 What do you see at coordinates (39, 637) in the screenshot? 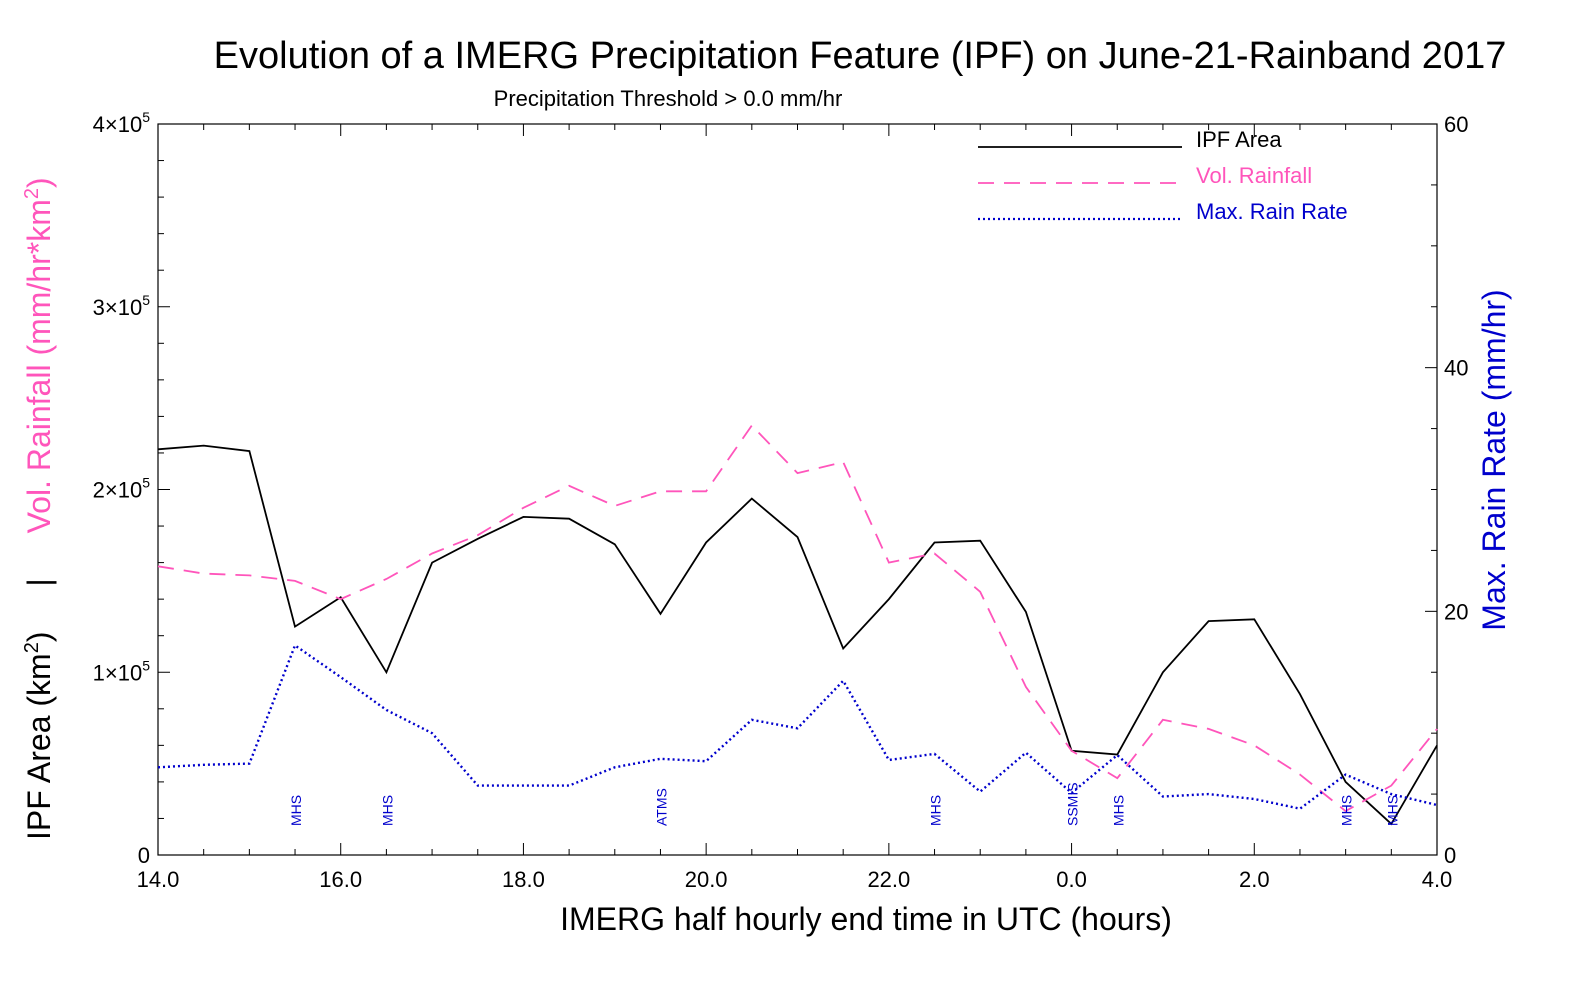
I see `ipf-area-label-end: )` at bounding box center [39, 637].